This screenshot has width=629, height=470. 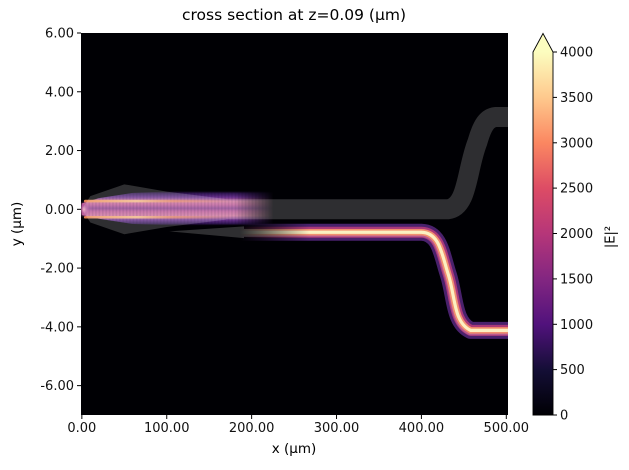 I want to click on colorbar-outline, so click(x=543, y=224).